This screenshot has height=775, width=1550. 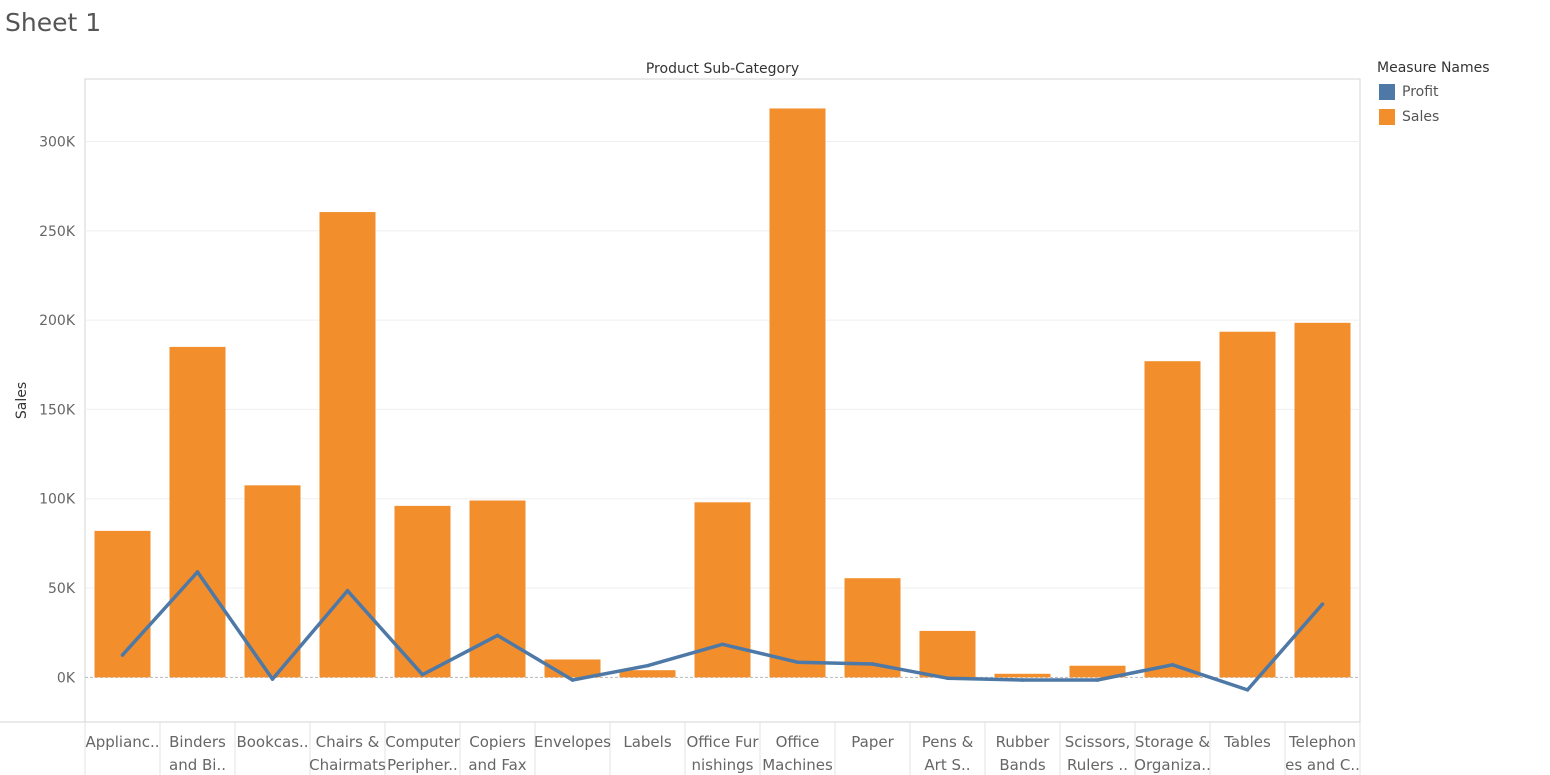 I want to click on legend-title: Measure Names, so click(x=1433, y=68).